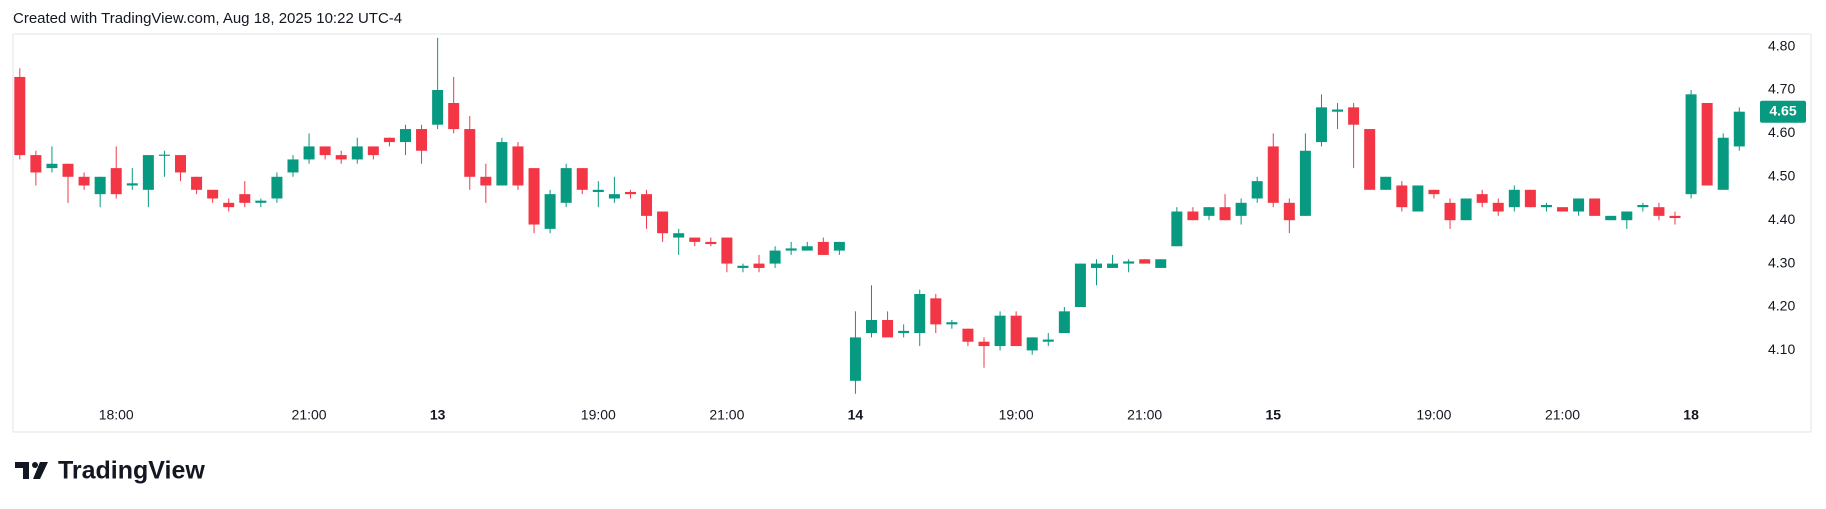 This screenshot has height=509, width=1826. Describe the element at coordinates (1782, 110) in the screenshot. I see `last-price-label: 4.65` at that location.